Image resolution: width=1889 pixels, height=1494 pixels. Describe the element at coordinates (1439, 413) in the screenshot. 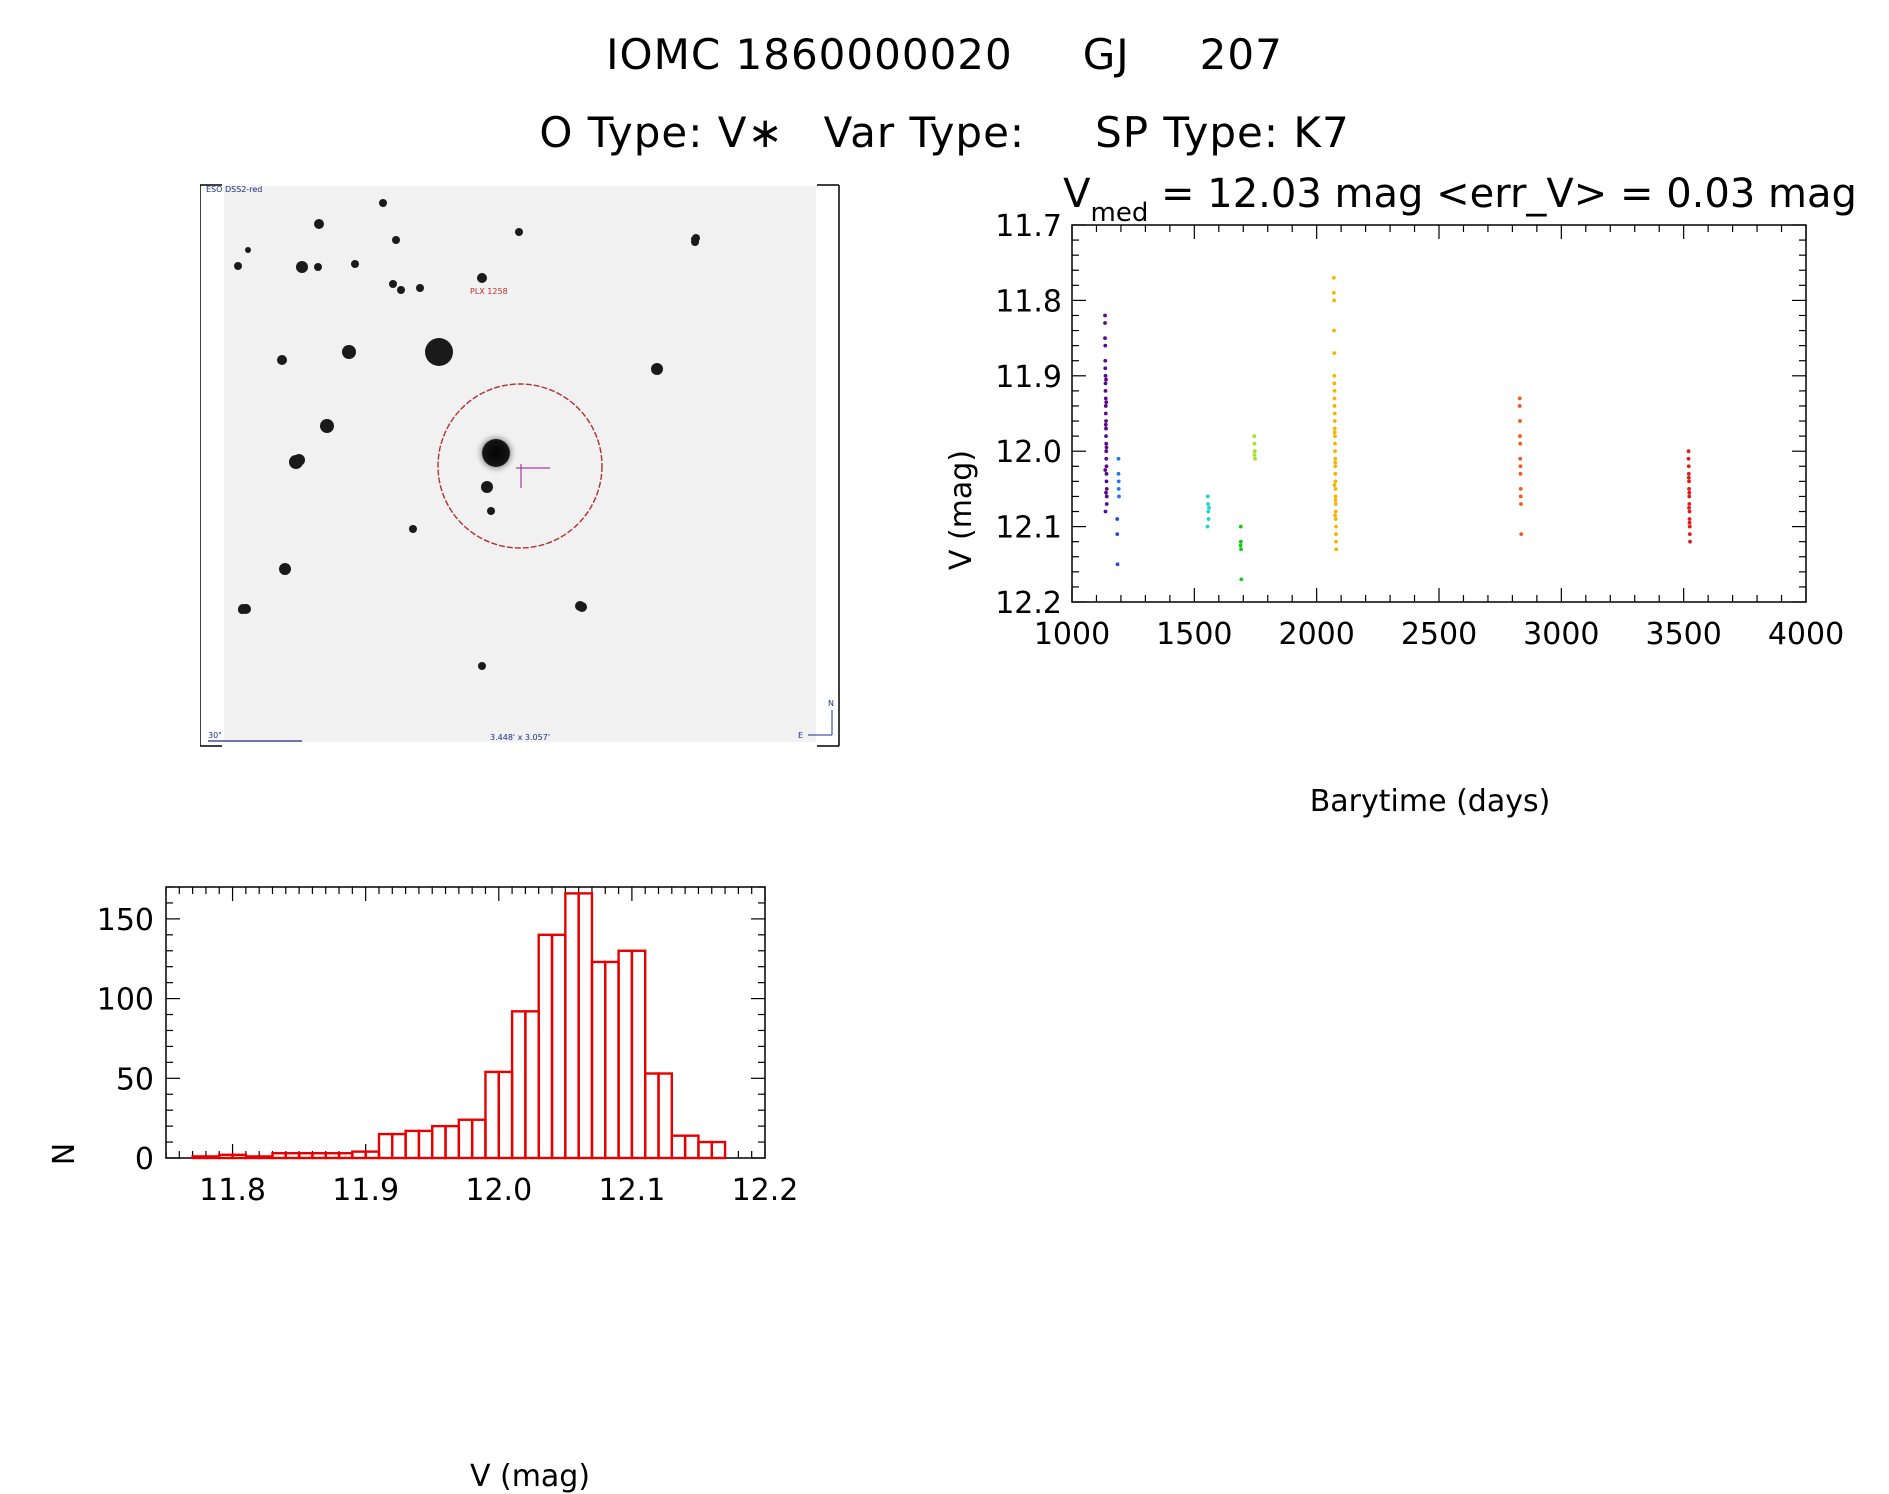

I see `lc-frame` at that location.